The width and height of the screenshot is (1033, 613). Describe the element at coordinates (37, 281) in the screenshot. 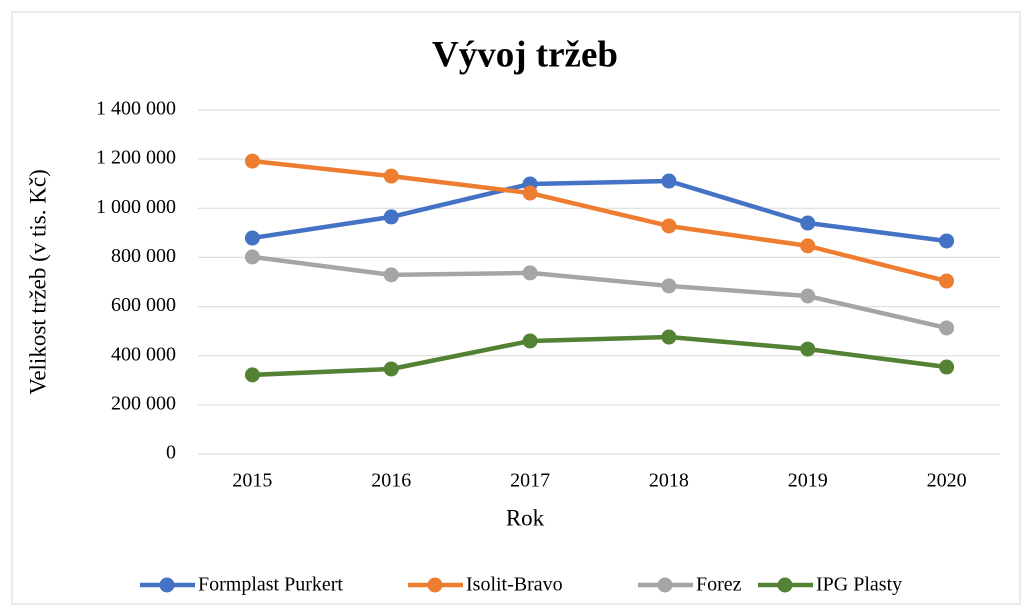

I see `y-axis-title: Velikost tržeb (v tis. Kč)` at that location.